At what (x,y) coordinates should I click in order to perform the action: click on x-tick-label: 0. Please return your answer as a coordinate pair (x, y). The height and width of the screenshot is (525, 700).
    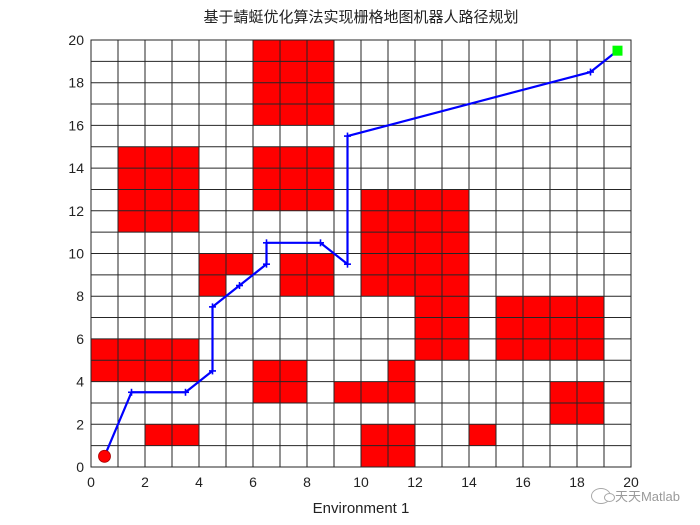
    Looking at the image, I should click on (91, 482).